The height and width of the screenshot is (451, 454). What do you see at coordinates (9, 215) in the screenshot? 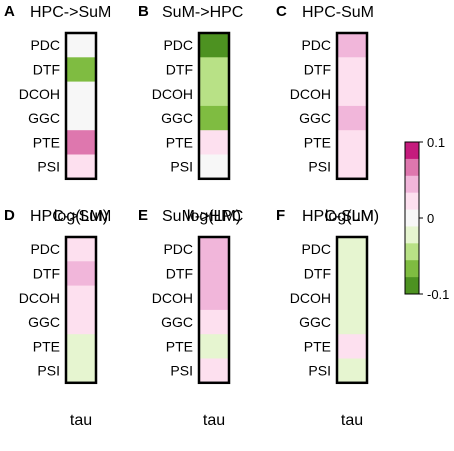
I see `panel-letter-d: D` at bounding box center [9, 215].